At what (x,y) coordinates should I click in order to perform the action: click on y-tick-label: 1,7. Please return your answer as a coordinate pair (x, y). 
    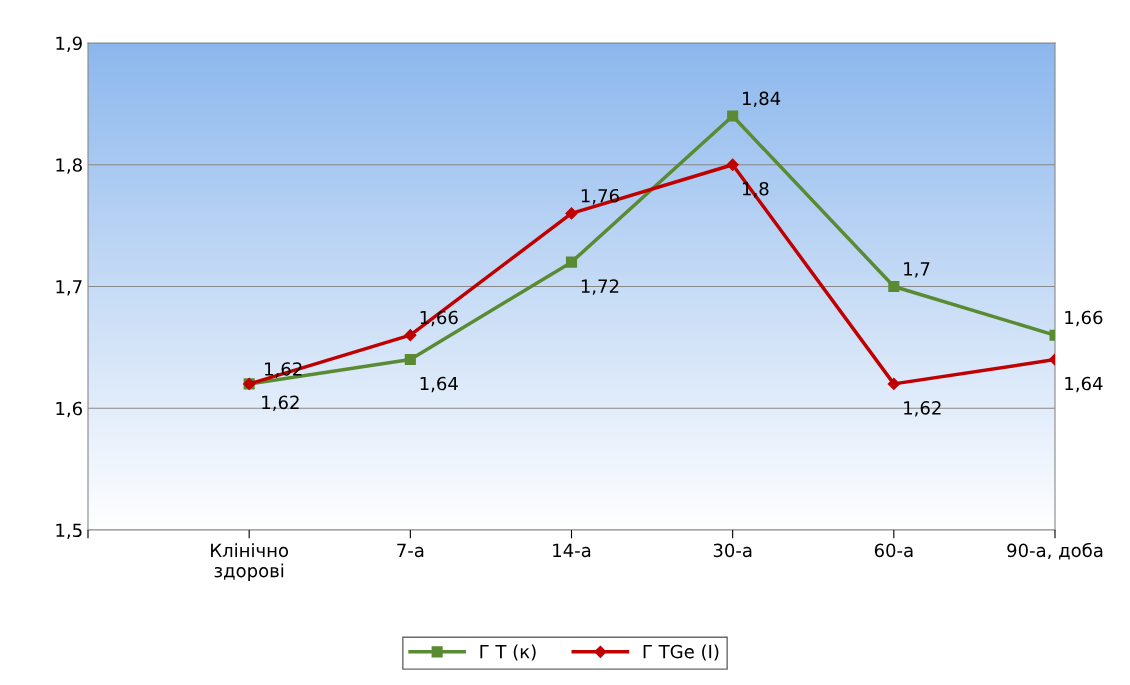
    Looking at the image, I should click on (69, 288).